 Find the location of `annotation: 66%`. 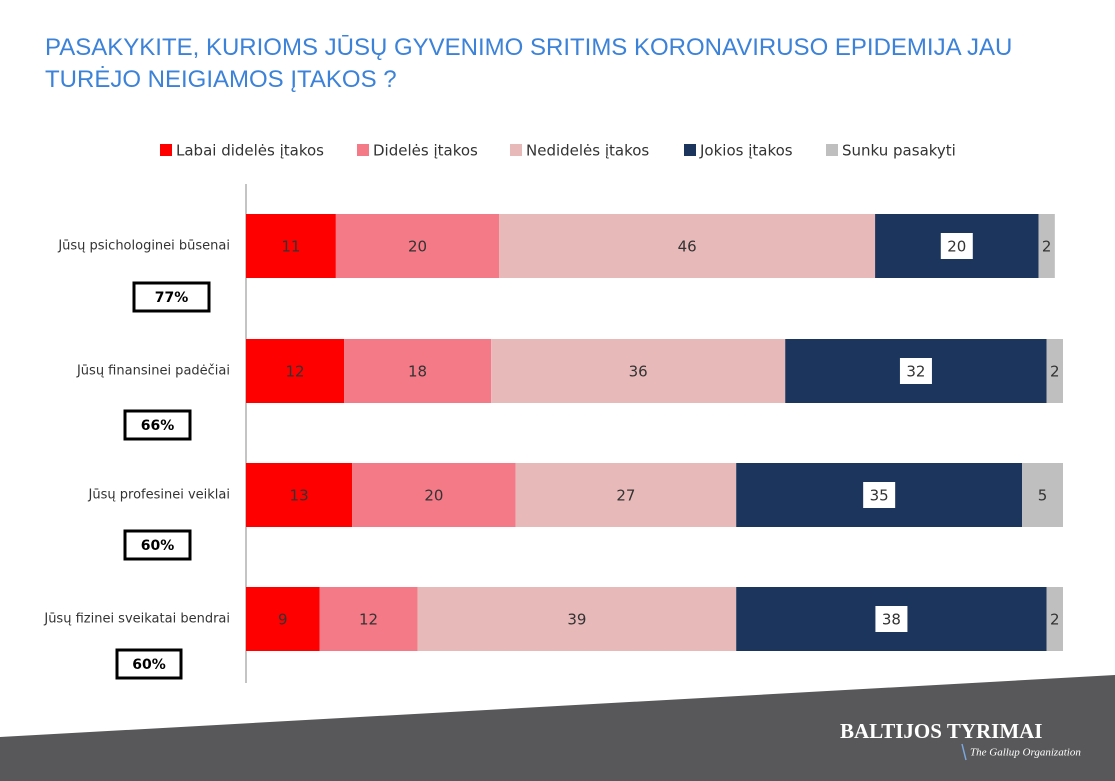

annotation: 66% is located at coordinates (158, 426).